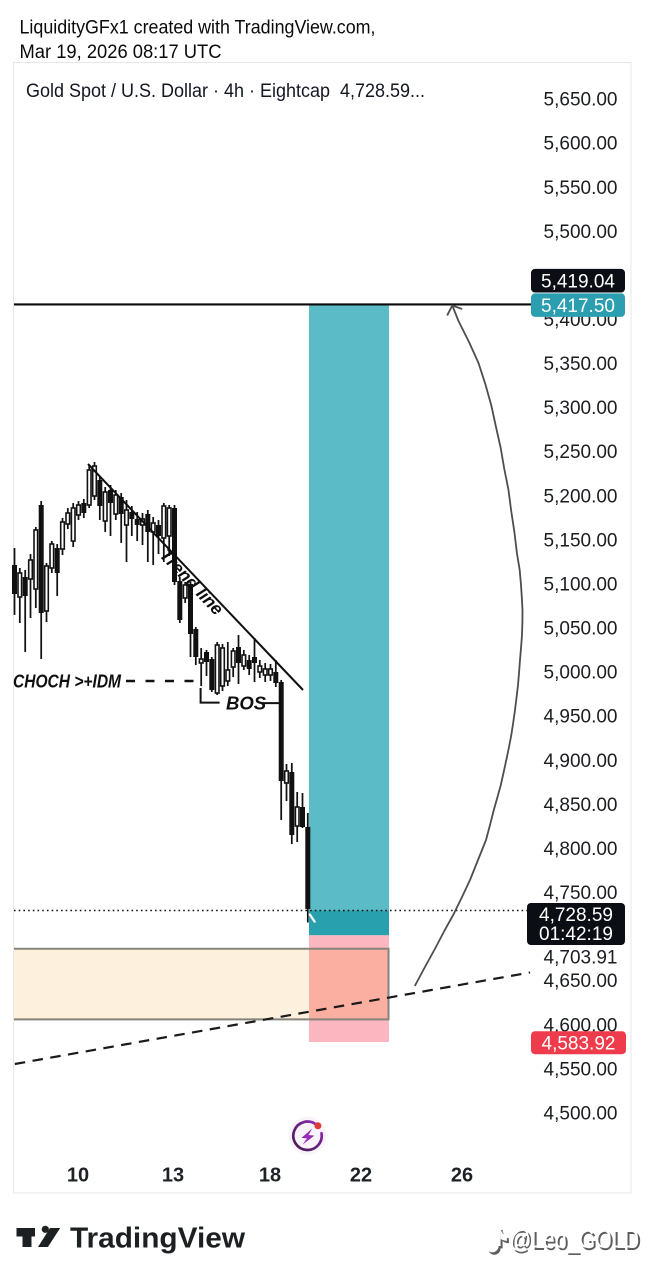  Describe the element at coordinates (121, 52) in the screenshot. I see `svg-text: Mar 19, 2026 08:17 UTC` at that location.